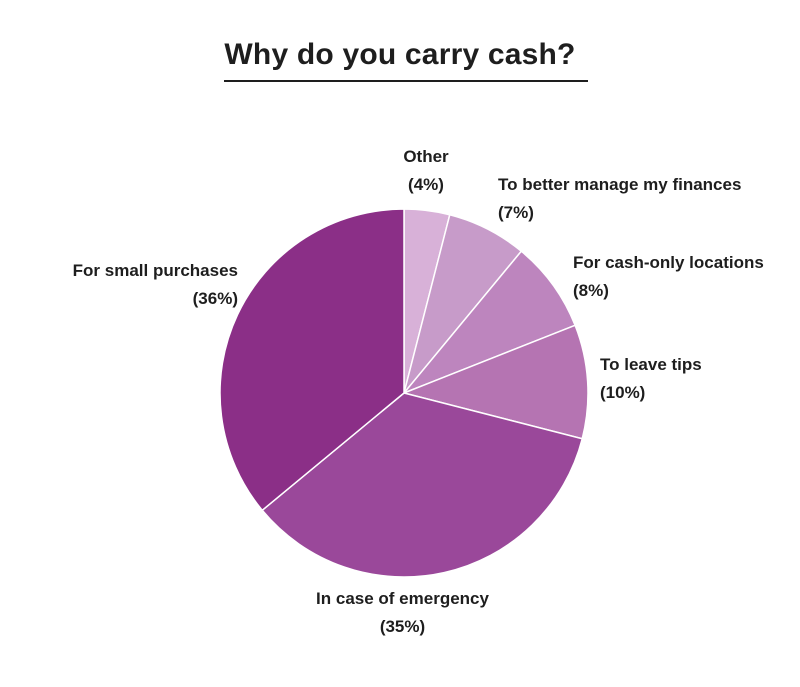 This screenshot has width=800, height=687. I want to click on slice-label-emergency-value: (35%), so click(402, 626).